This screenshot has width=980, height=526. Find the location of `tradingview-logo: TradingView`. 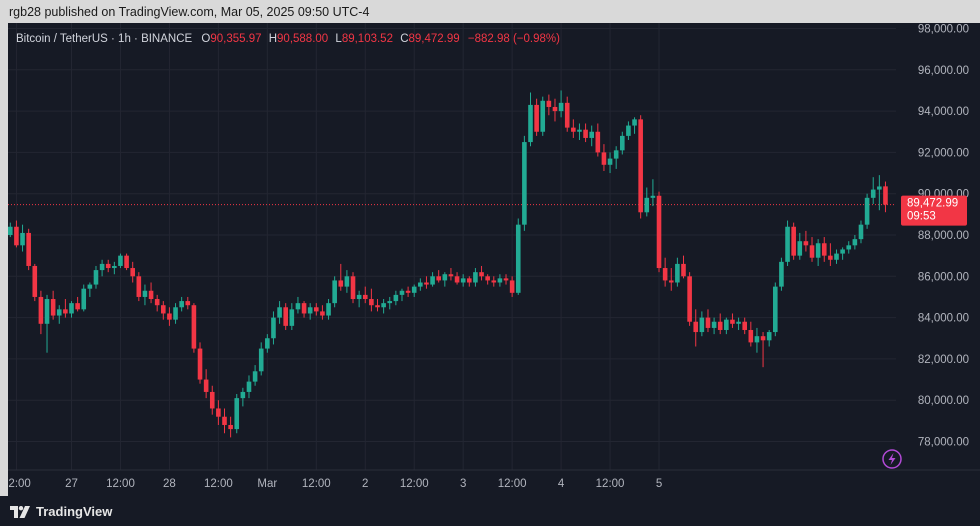

tradingview-logo: TradingView is located at coordinates (61, 511).